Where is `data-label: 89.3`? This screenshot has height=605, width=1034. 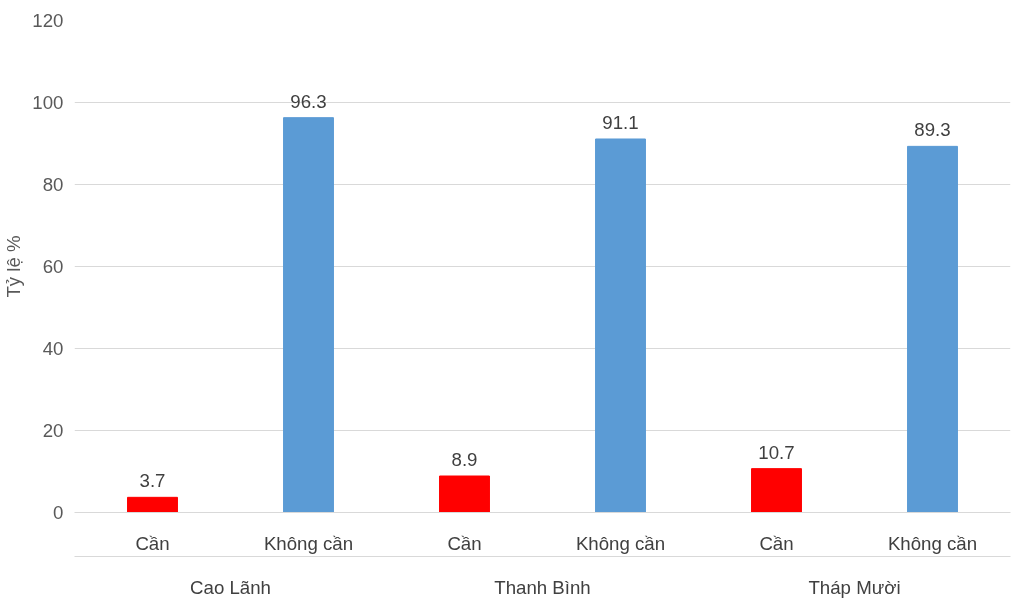
data-label: 89.3 is located at coordinates (932, 130).